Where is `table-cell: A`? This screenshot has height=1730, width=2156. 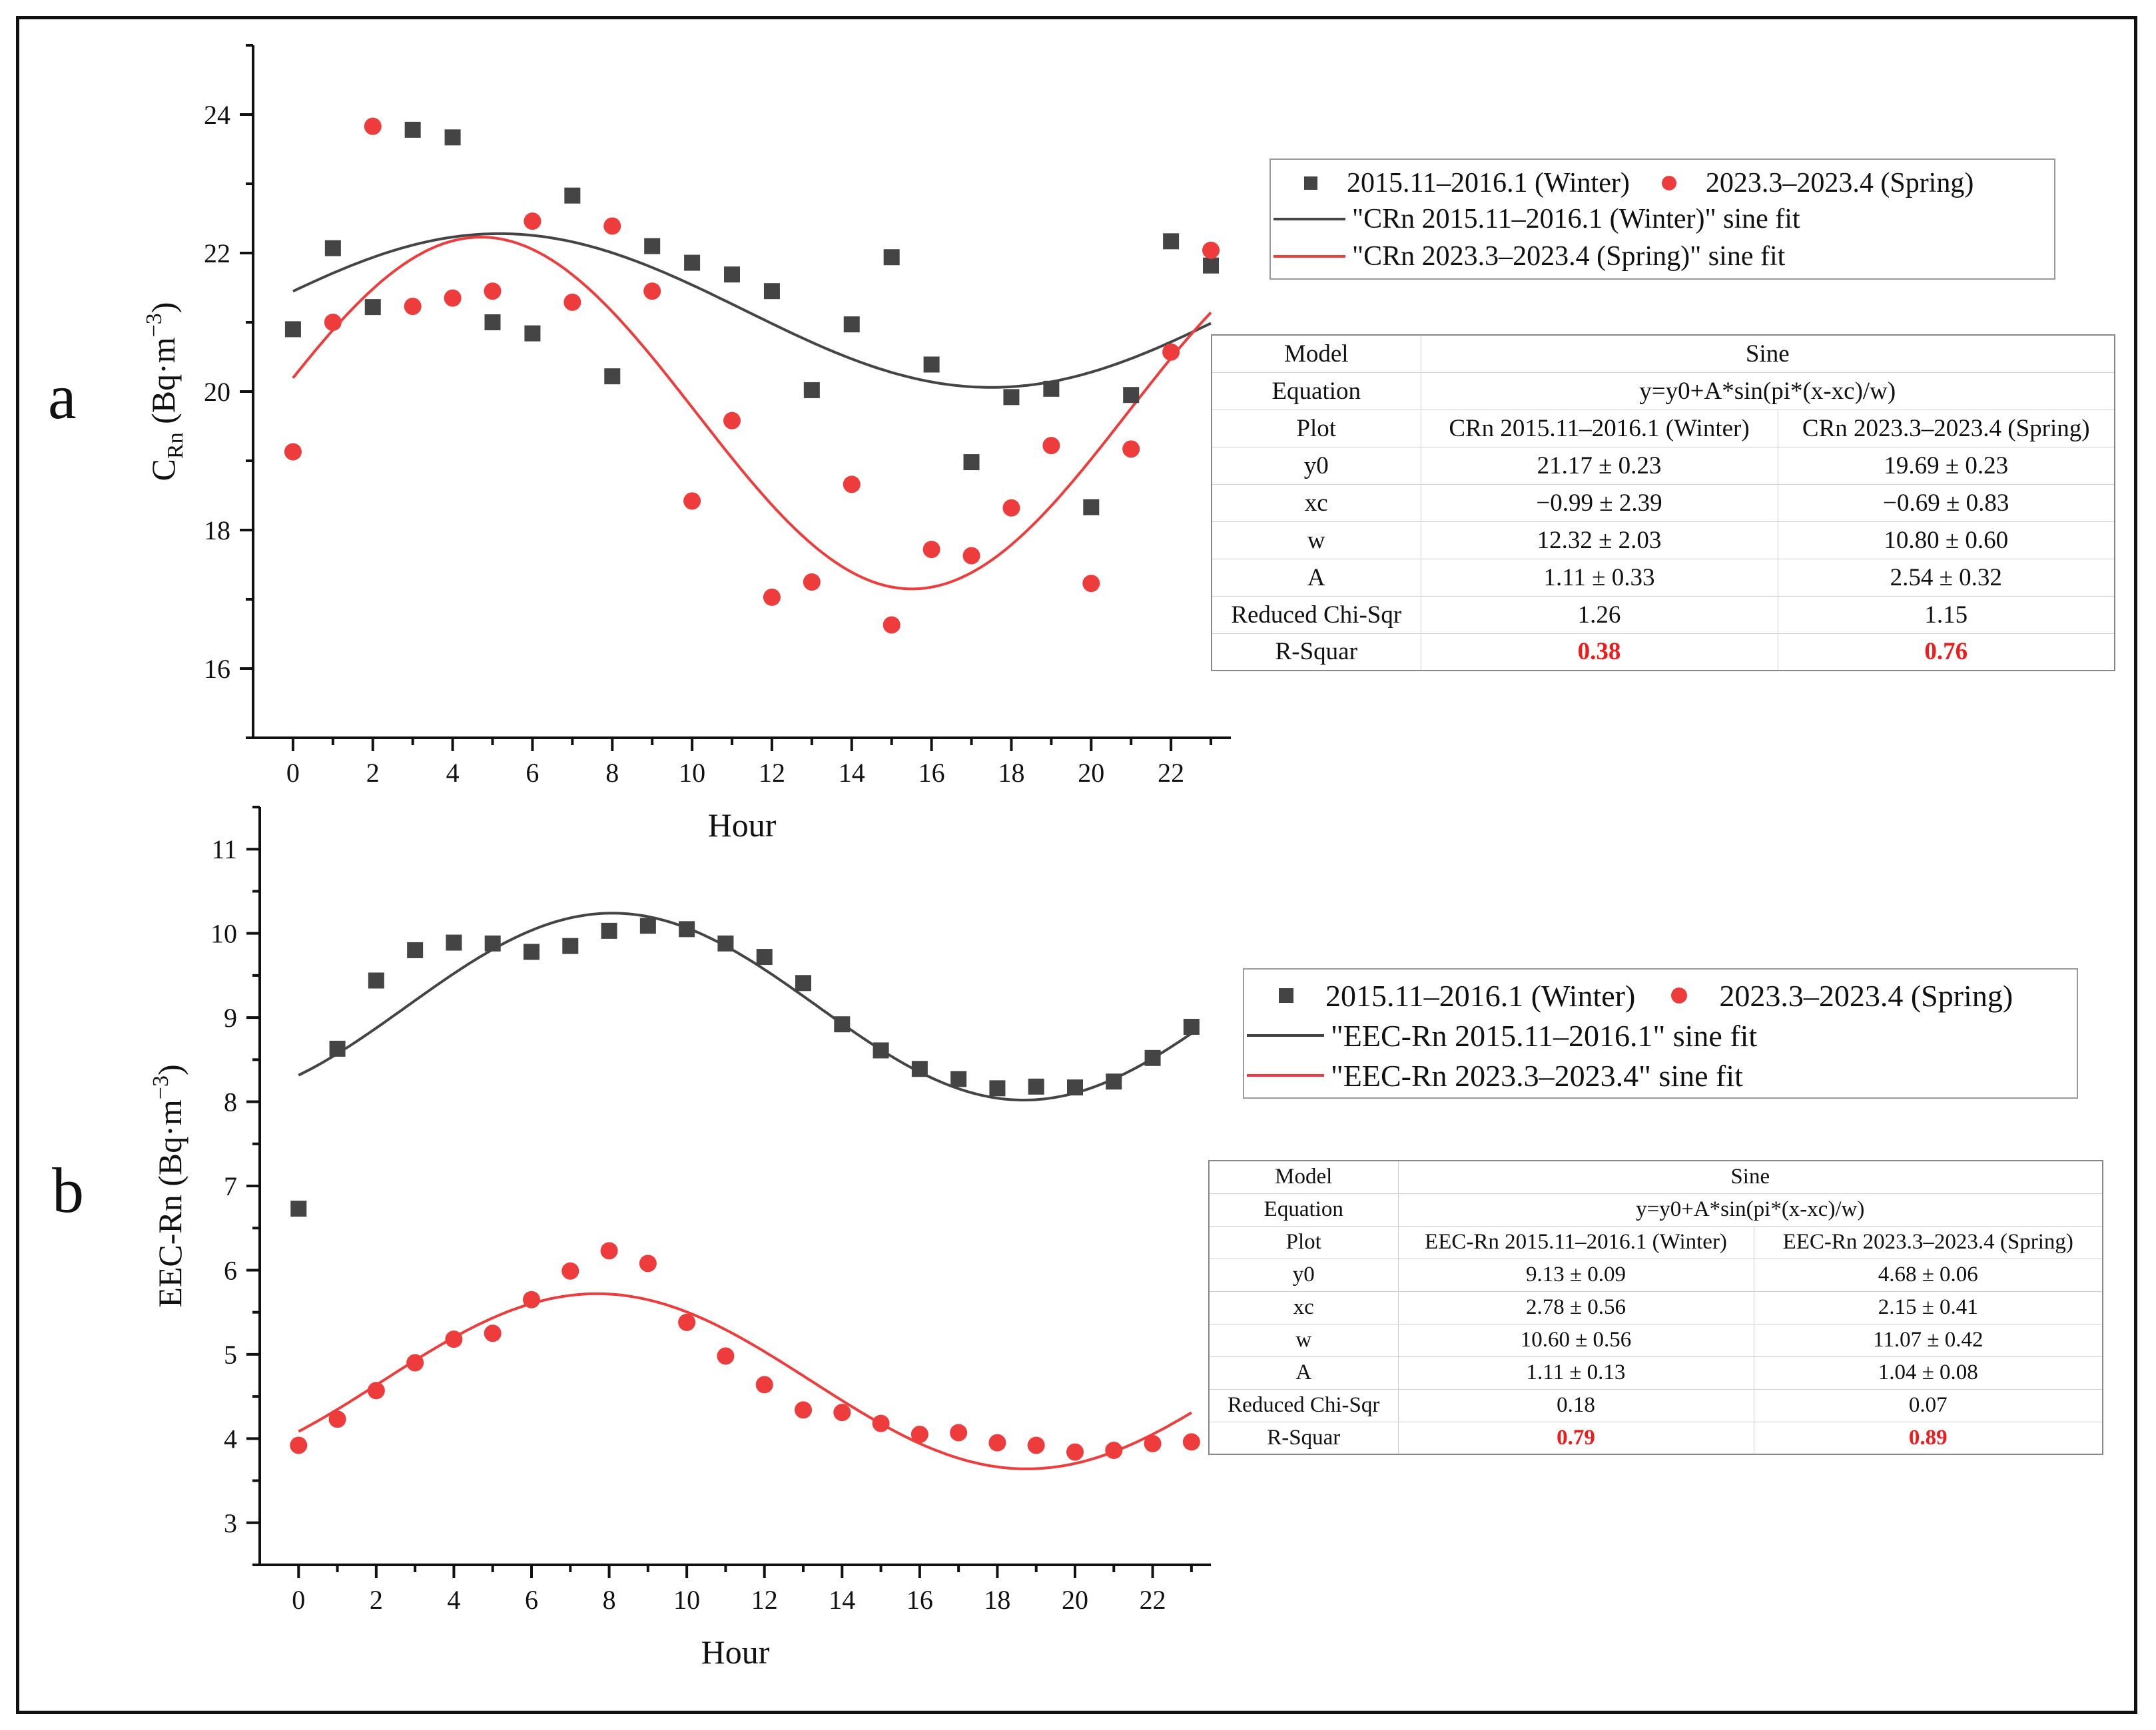
table-cell: A is located at coordinates (1303, 1373).